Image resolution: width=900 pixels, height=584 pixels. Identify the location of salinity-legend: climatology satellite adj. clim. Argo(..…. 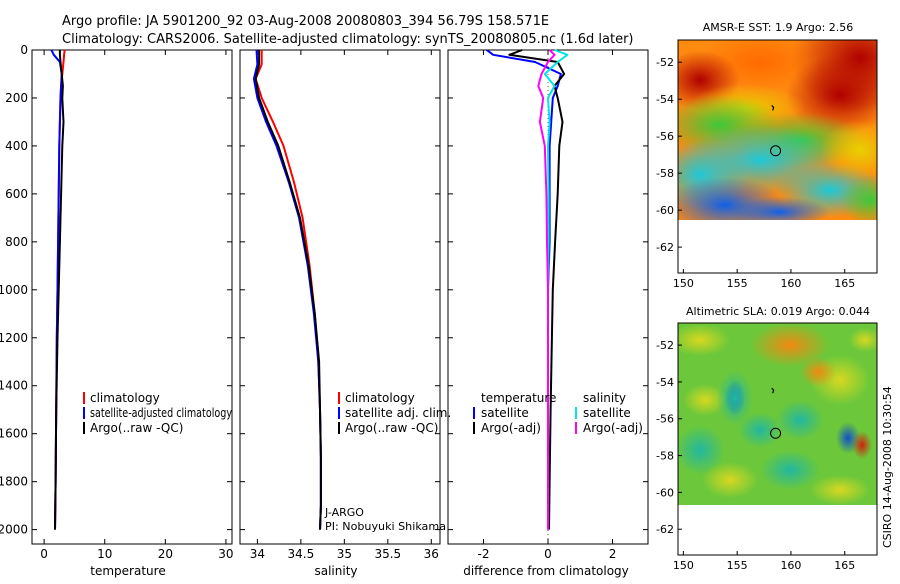
(394, 413).